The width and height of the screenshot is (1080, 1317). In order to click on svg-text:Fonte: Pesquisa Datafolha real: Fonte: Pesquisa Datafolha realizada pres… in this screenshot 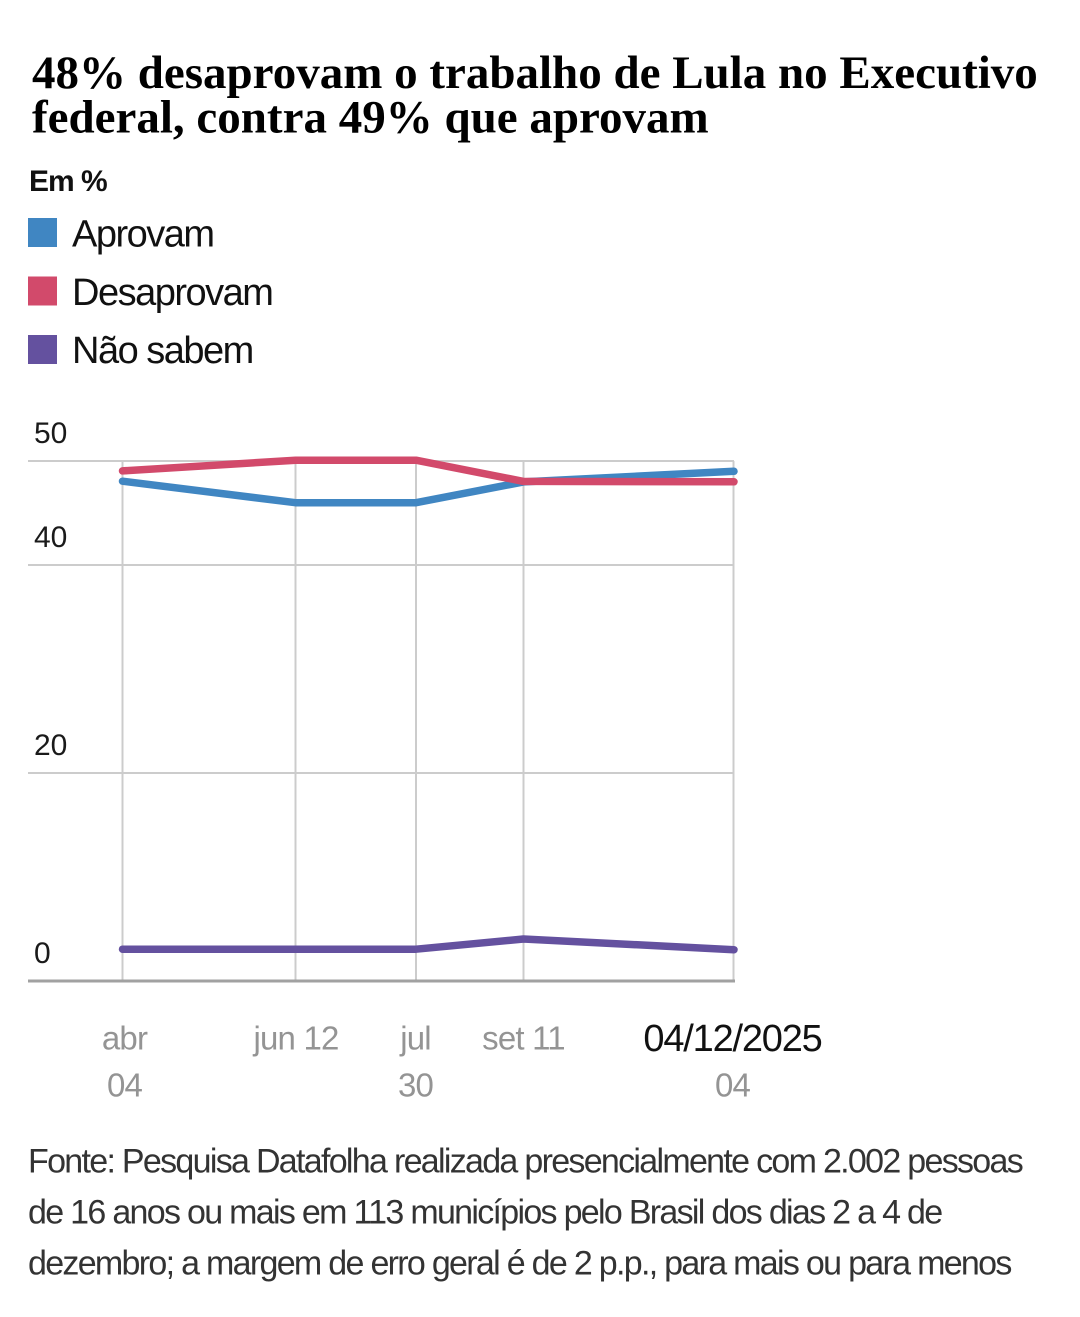, I will do `click(525, 1162)`.